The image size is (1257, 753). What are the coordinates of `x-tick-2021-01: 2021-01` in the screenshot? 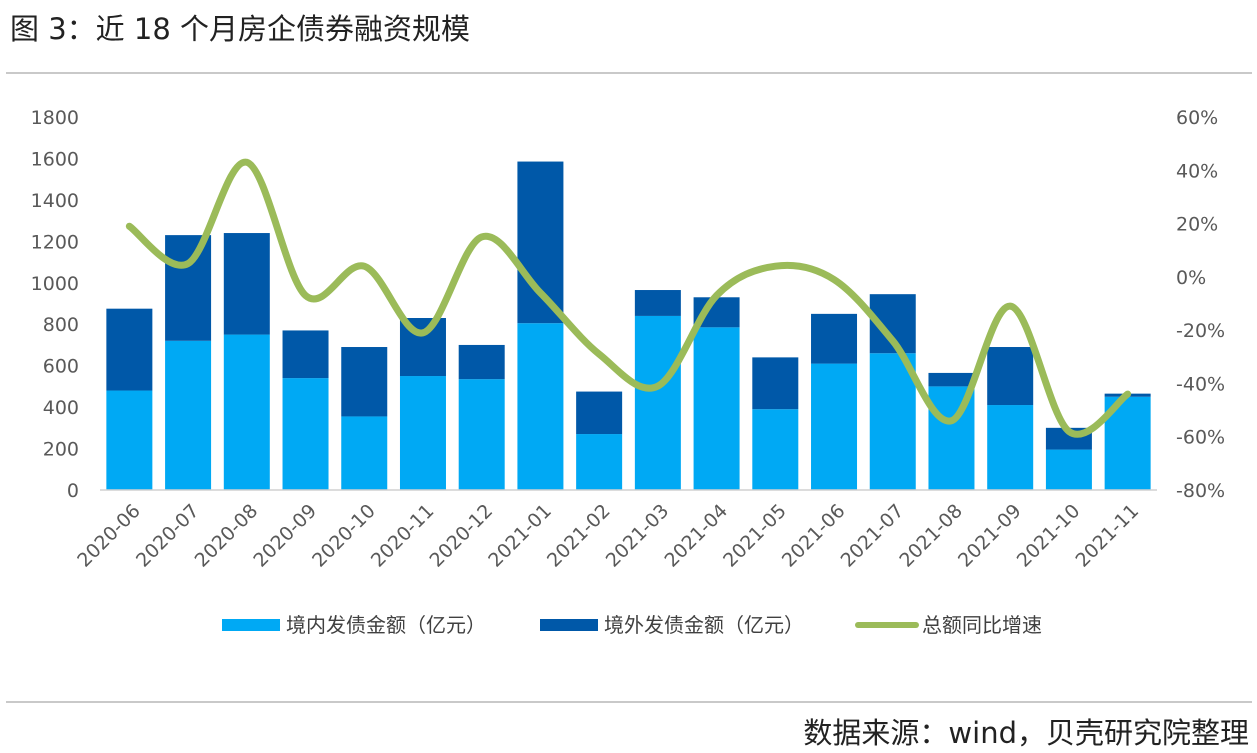 It's located at (520, 536).